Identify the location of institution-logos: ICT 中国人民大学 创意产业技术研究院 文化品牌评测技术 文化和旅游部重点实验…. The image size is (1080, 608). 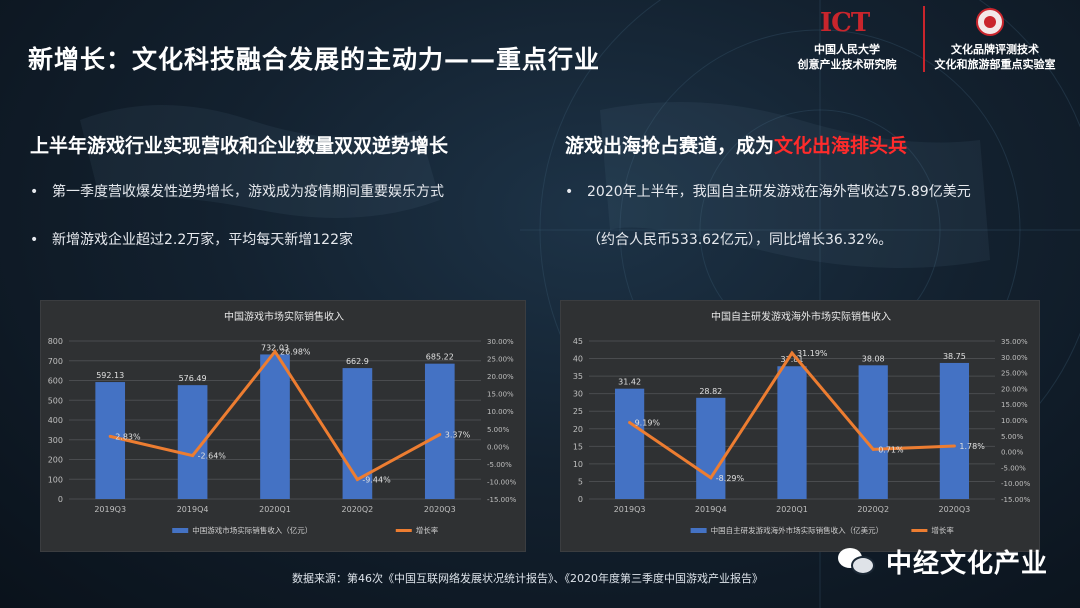
(917, 41).